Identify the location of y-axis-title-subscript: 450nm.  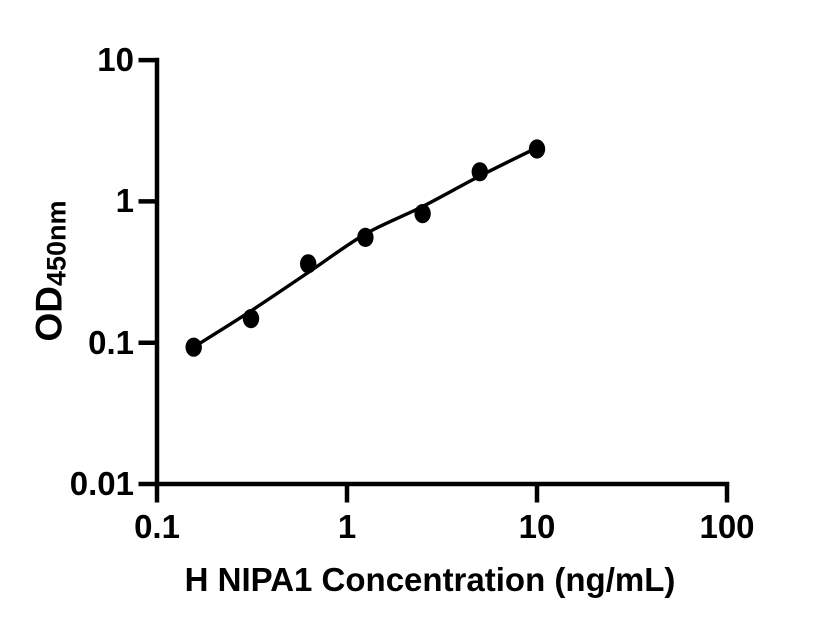
(56, 243).